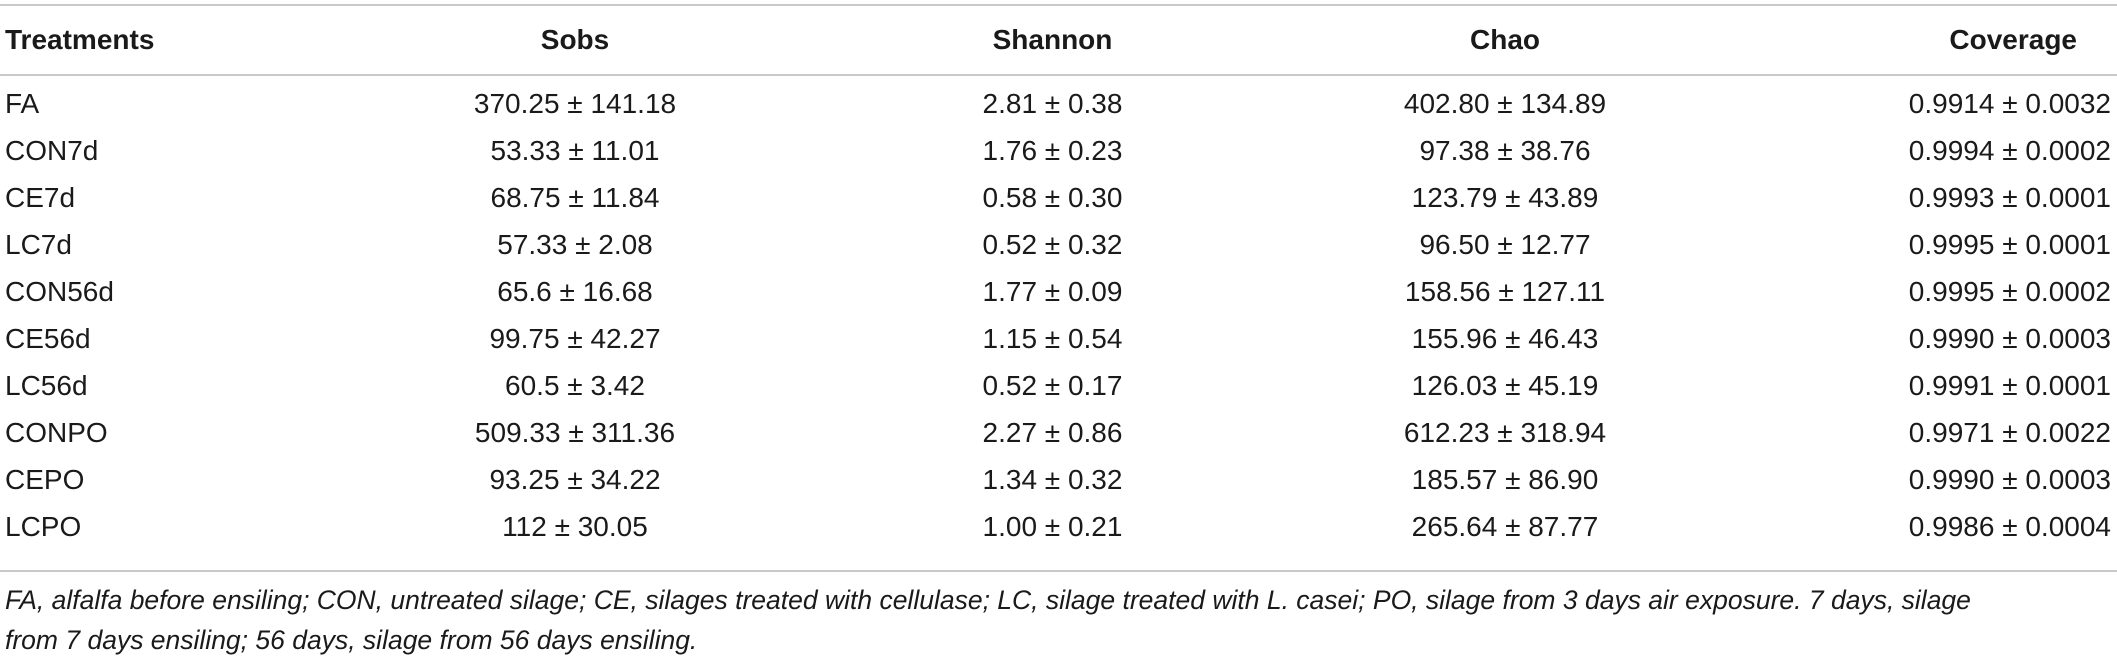 Image resolution: width=2117 pixels, height=660 pixels. What do you see at coordinates (59, 291) in the screenshot?
I see `cell-treatment: CON56d` at bounding box center [59, 291].